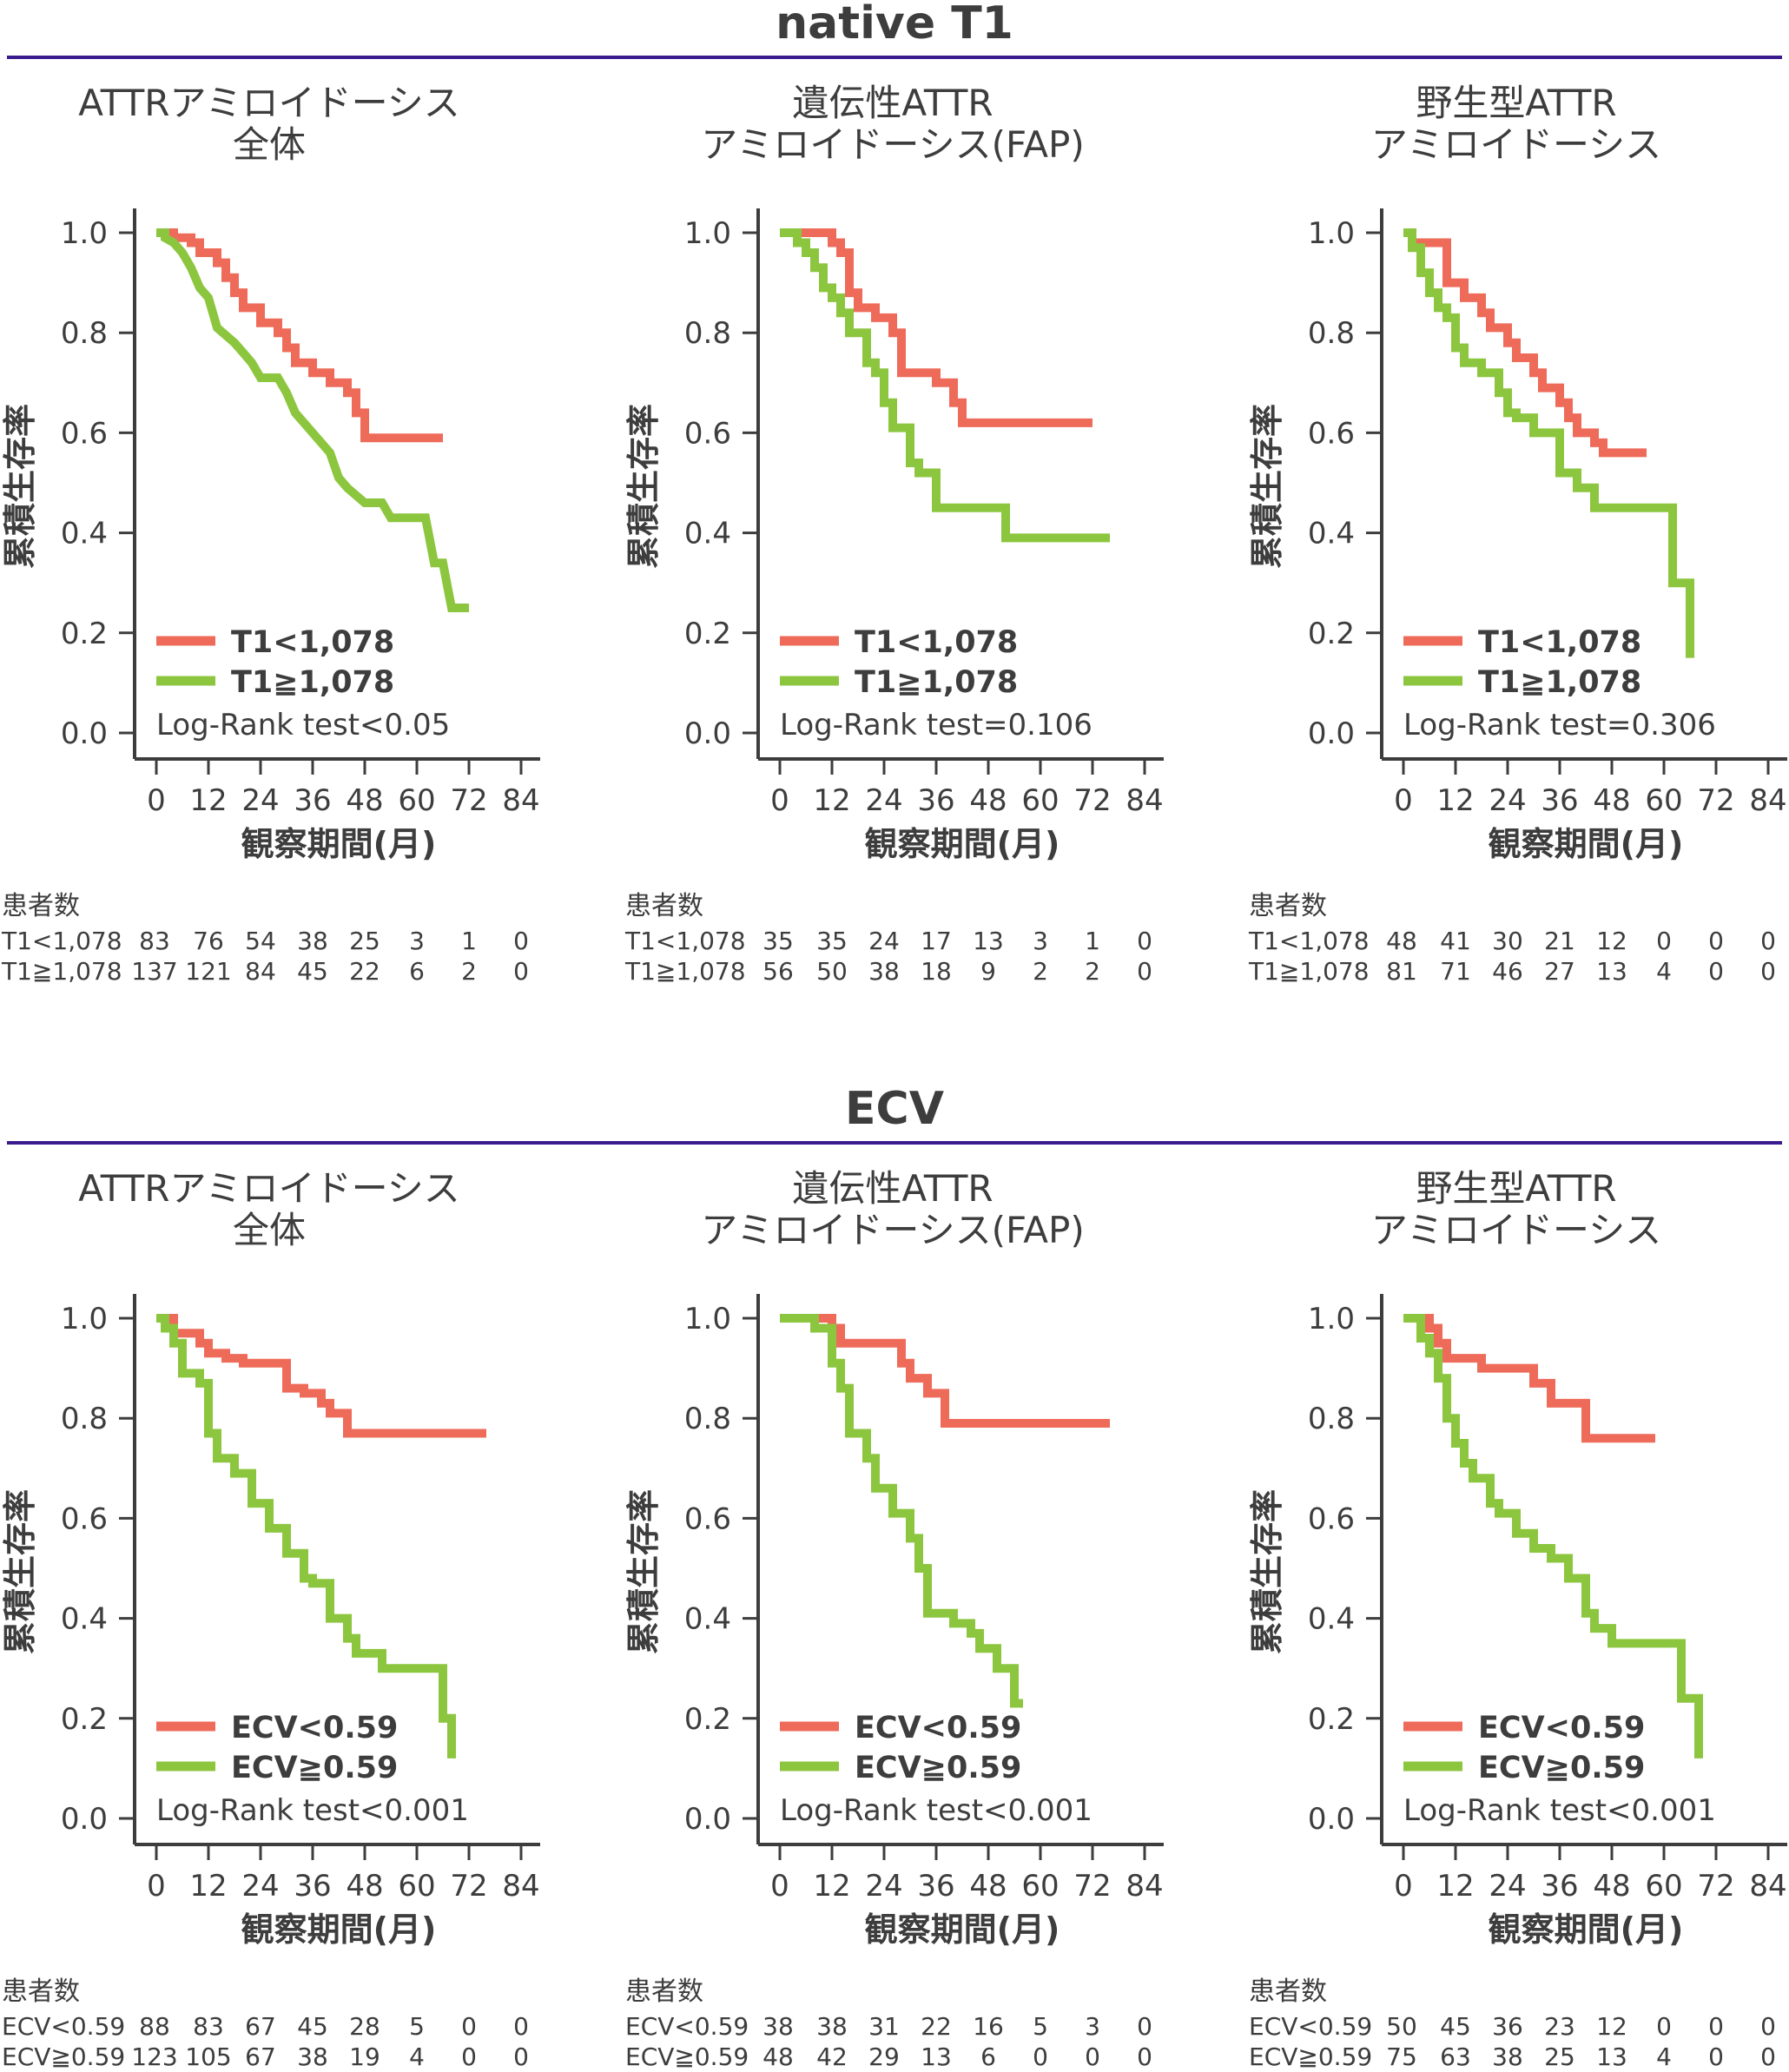  Describe the element at coordinates (1664, 972) in the screenshot. I see `risk-count: 4` at that location.